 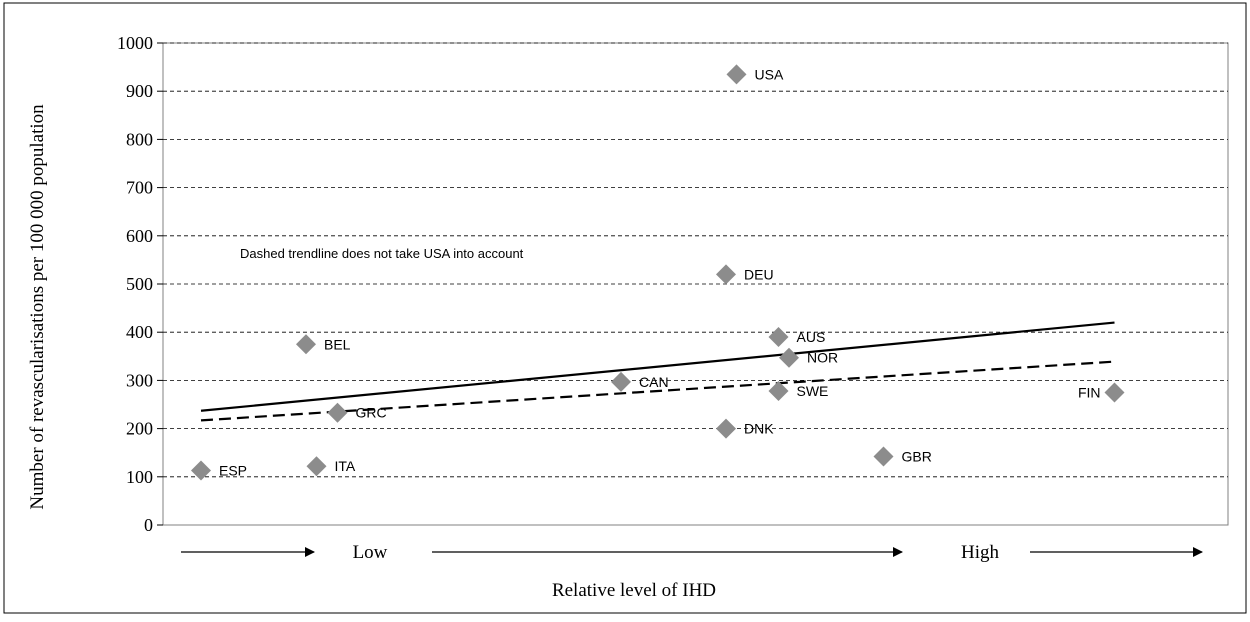 I want to click on point-fin, so click(x=1114, y=392).